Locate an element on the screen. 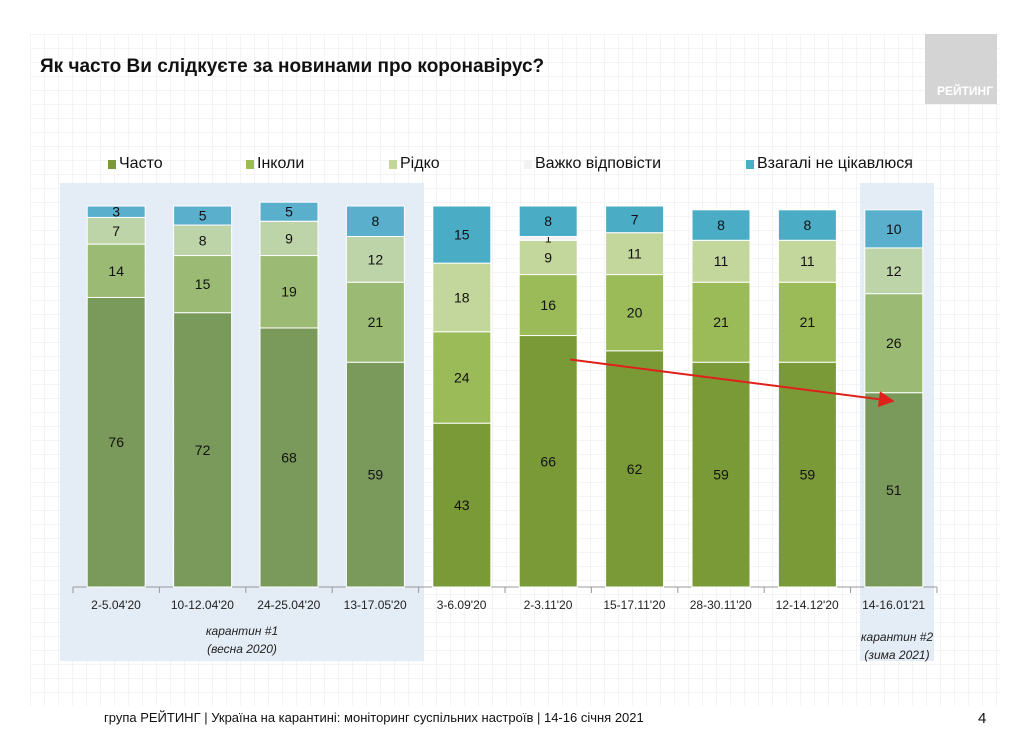 This screenshot has width=1024, height=732. data-label: 24 is located at coordinates (462, 377).